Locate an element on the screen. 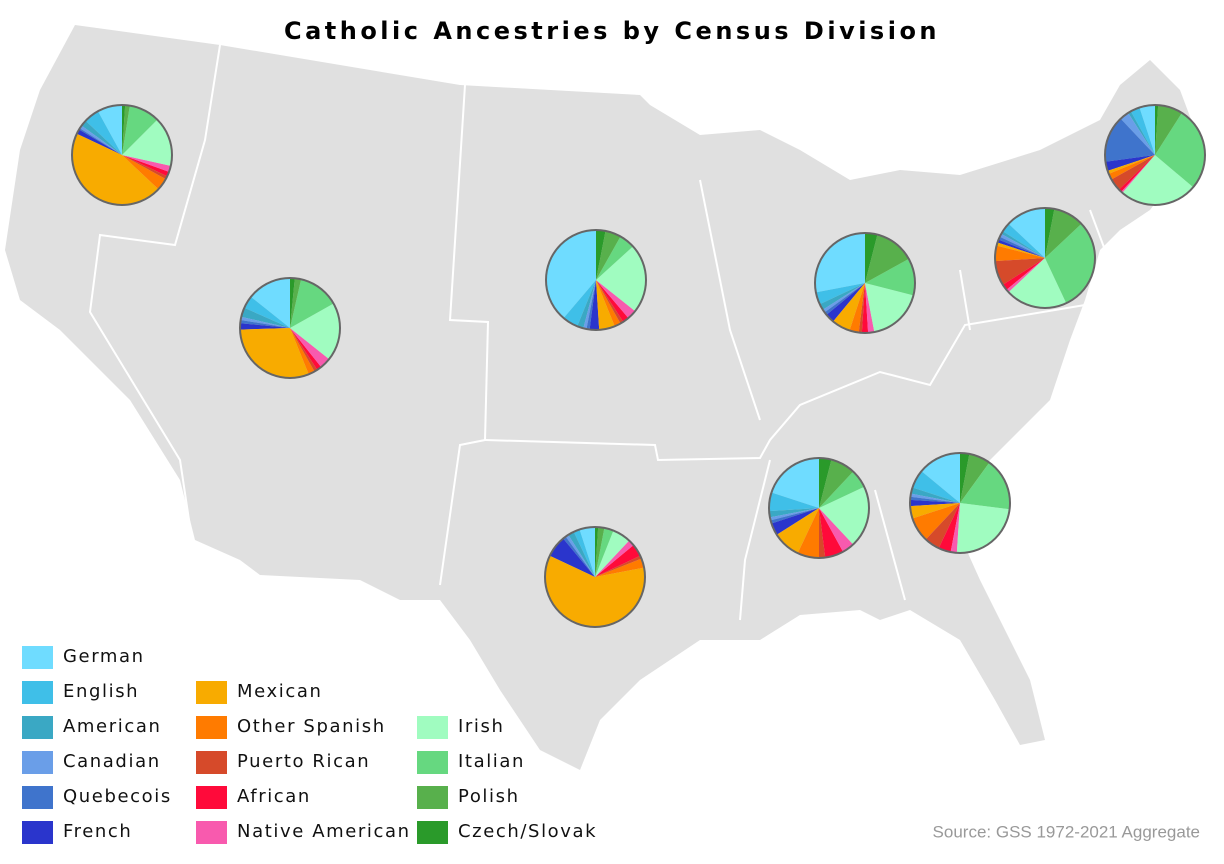 This screenshot has height=864, width=1224. source-note: Source: GSS 1972-2021 Aggregate is located at coordinates (1066, 831).